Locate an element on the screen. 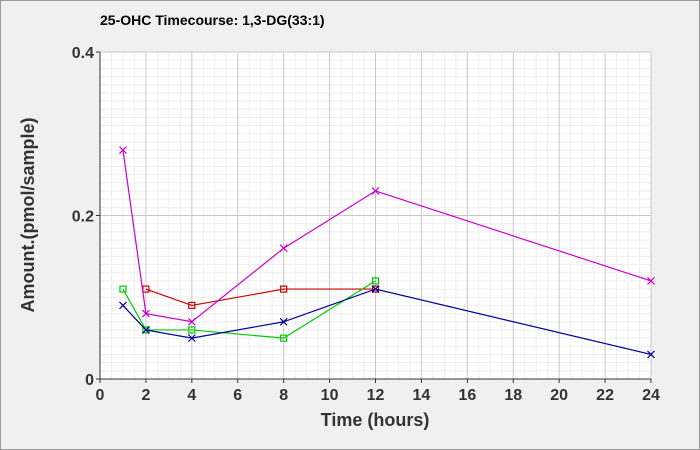 This screenshot has width=700, height=450. y-tick-label: 0 is located at coordinates (89, 380).